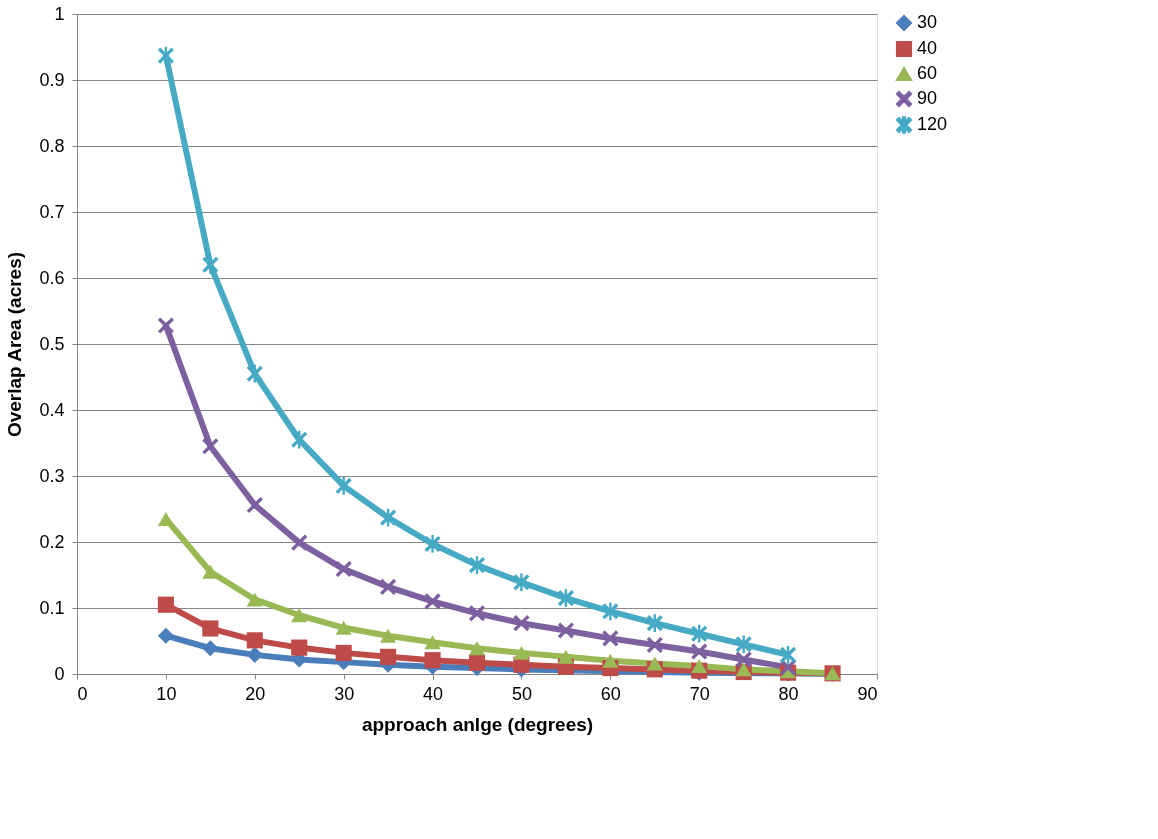  What do you see at coordinates (927, 98) in the screenshot?
I see `legend-label: 90` at bounding box center [927, 98].